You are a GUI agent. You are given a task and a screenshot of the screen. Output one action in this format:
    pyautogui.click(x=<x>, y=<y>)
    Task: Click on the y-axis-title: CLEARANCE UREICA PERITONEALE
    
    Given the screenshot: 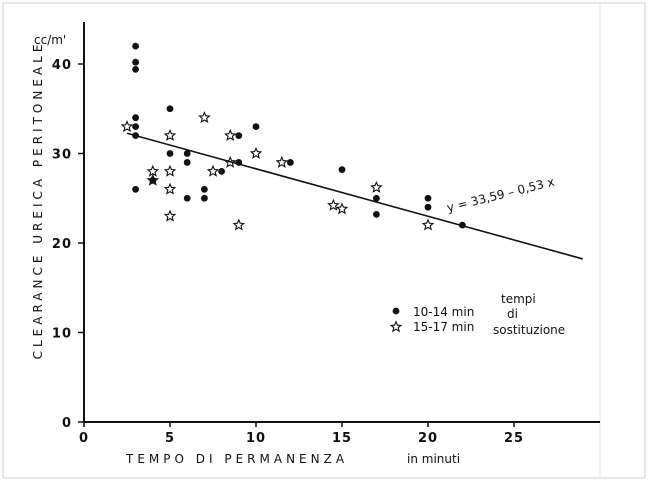 What is the action you would take?
    pyautogui.click(x=38, y=200)
    